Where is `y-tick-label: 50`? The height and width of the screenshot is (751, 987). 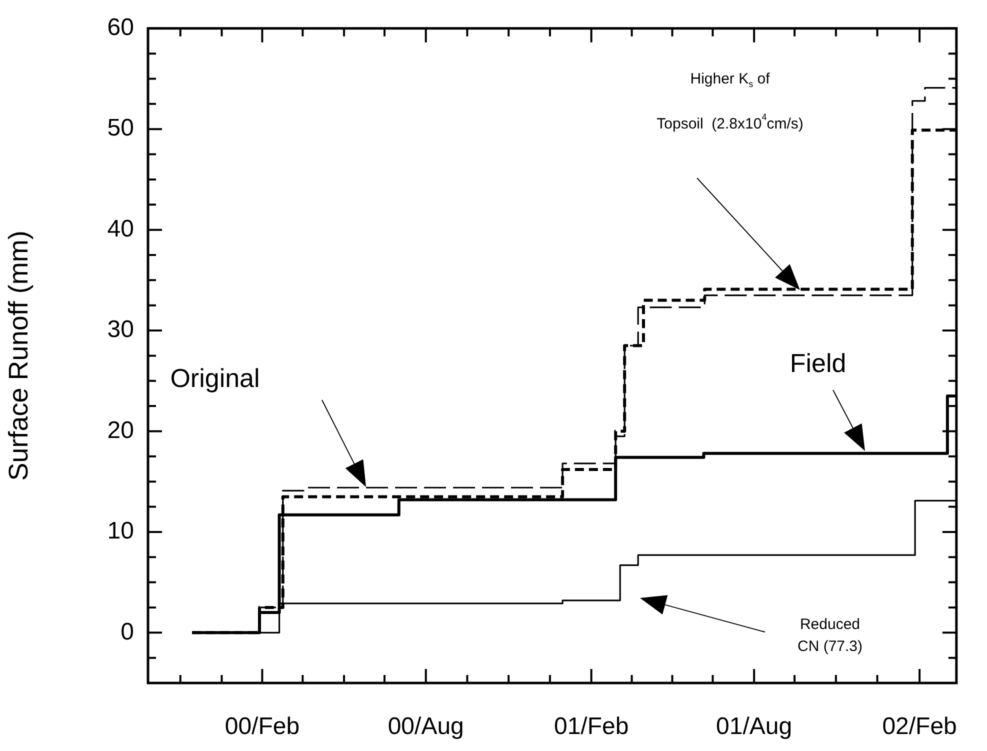
y-tick-label: 50 is located at coordinates (120, 128).